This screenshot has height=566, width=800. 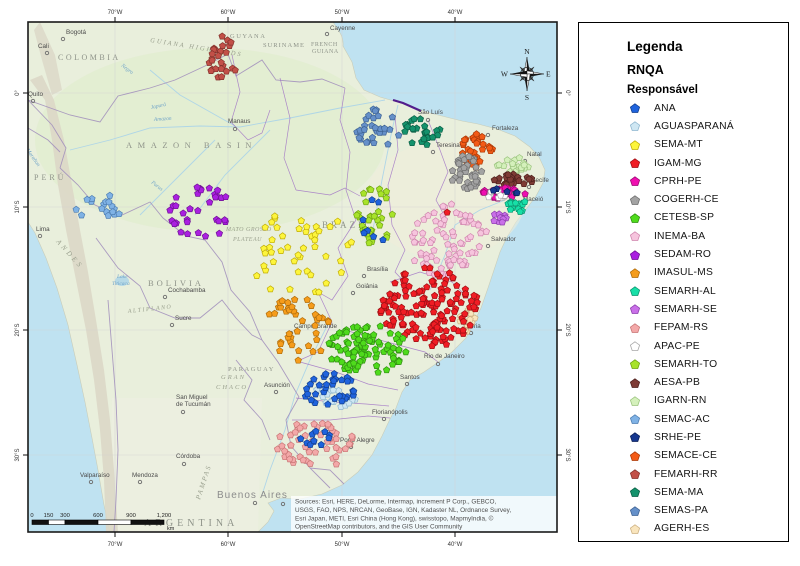 What do you see at coordinates (410, 377) in the screenshot?
I see `city-label: Santos` at bounding box center [410, 377].